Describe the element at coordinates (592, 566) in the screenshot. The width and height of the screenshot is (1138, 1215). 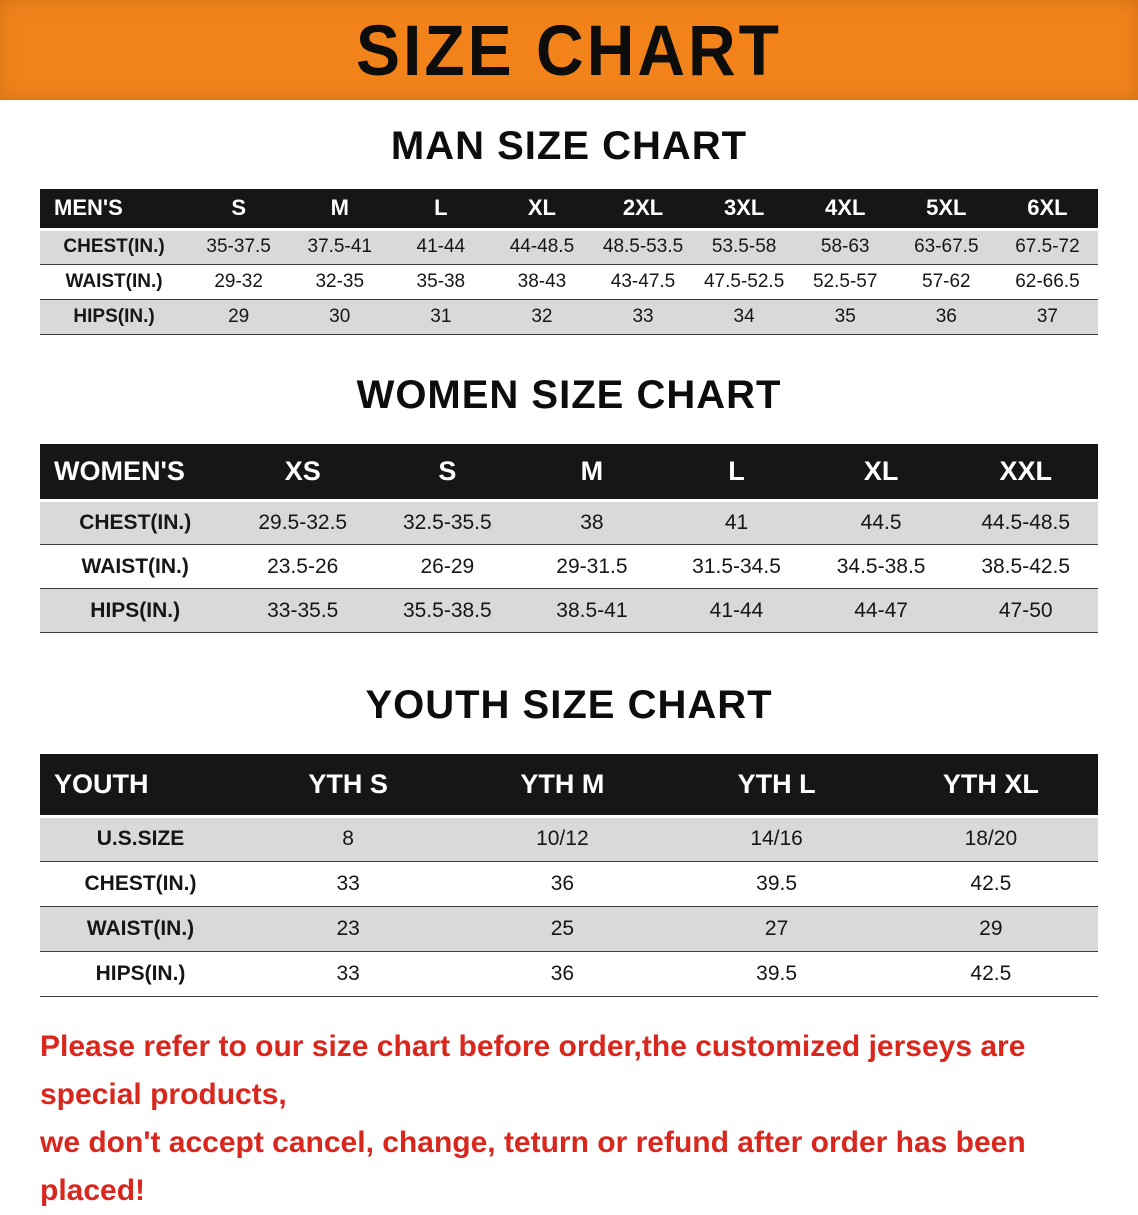
I see `value-cell: 29-31.5` at that location.